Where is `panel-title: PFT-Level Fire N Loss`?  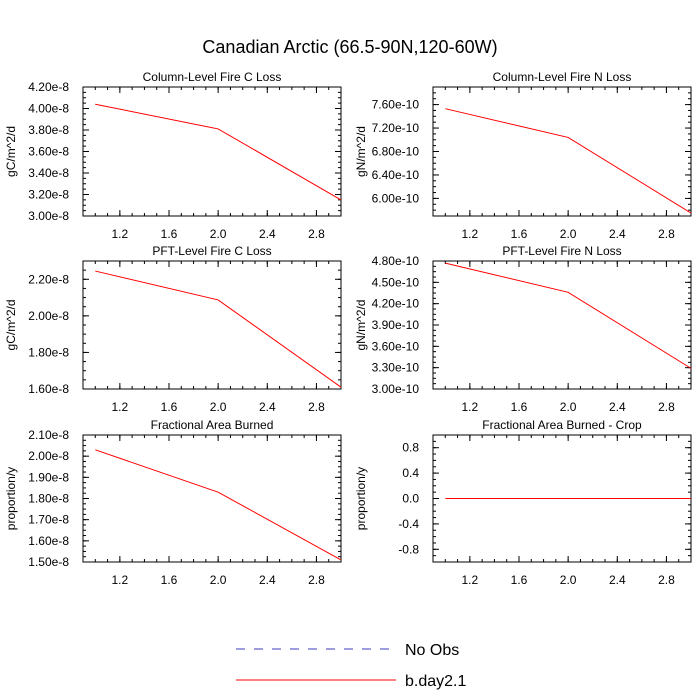 panel-title: PFT-Level Fire N Loss is located at coordinates (561, 251).